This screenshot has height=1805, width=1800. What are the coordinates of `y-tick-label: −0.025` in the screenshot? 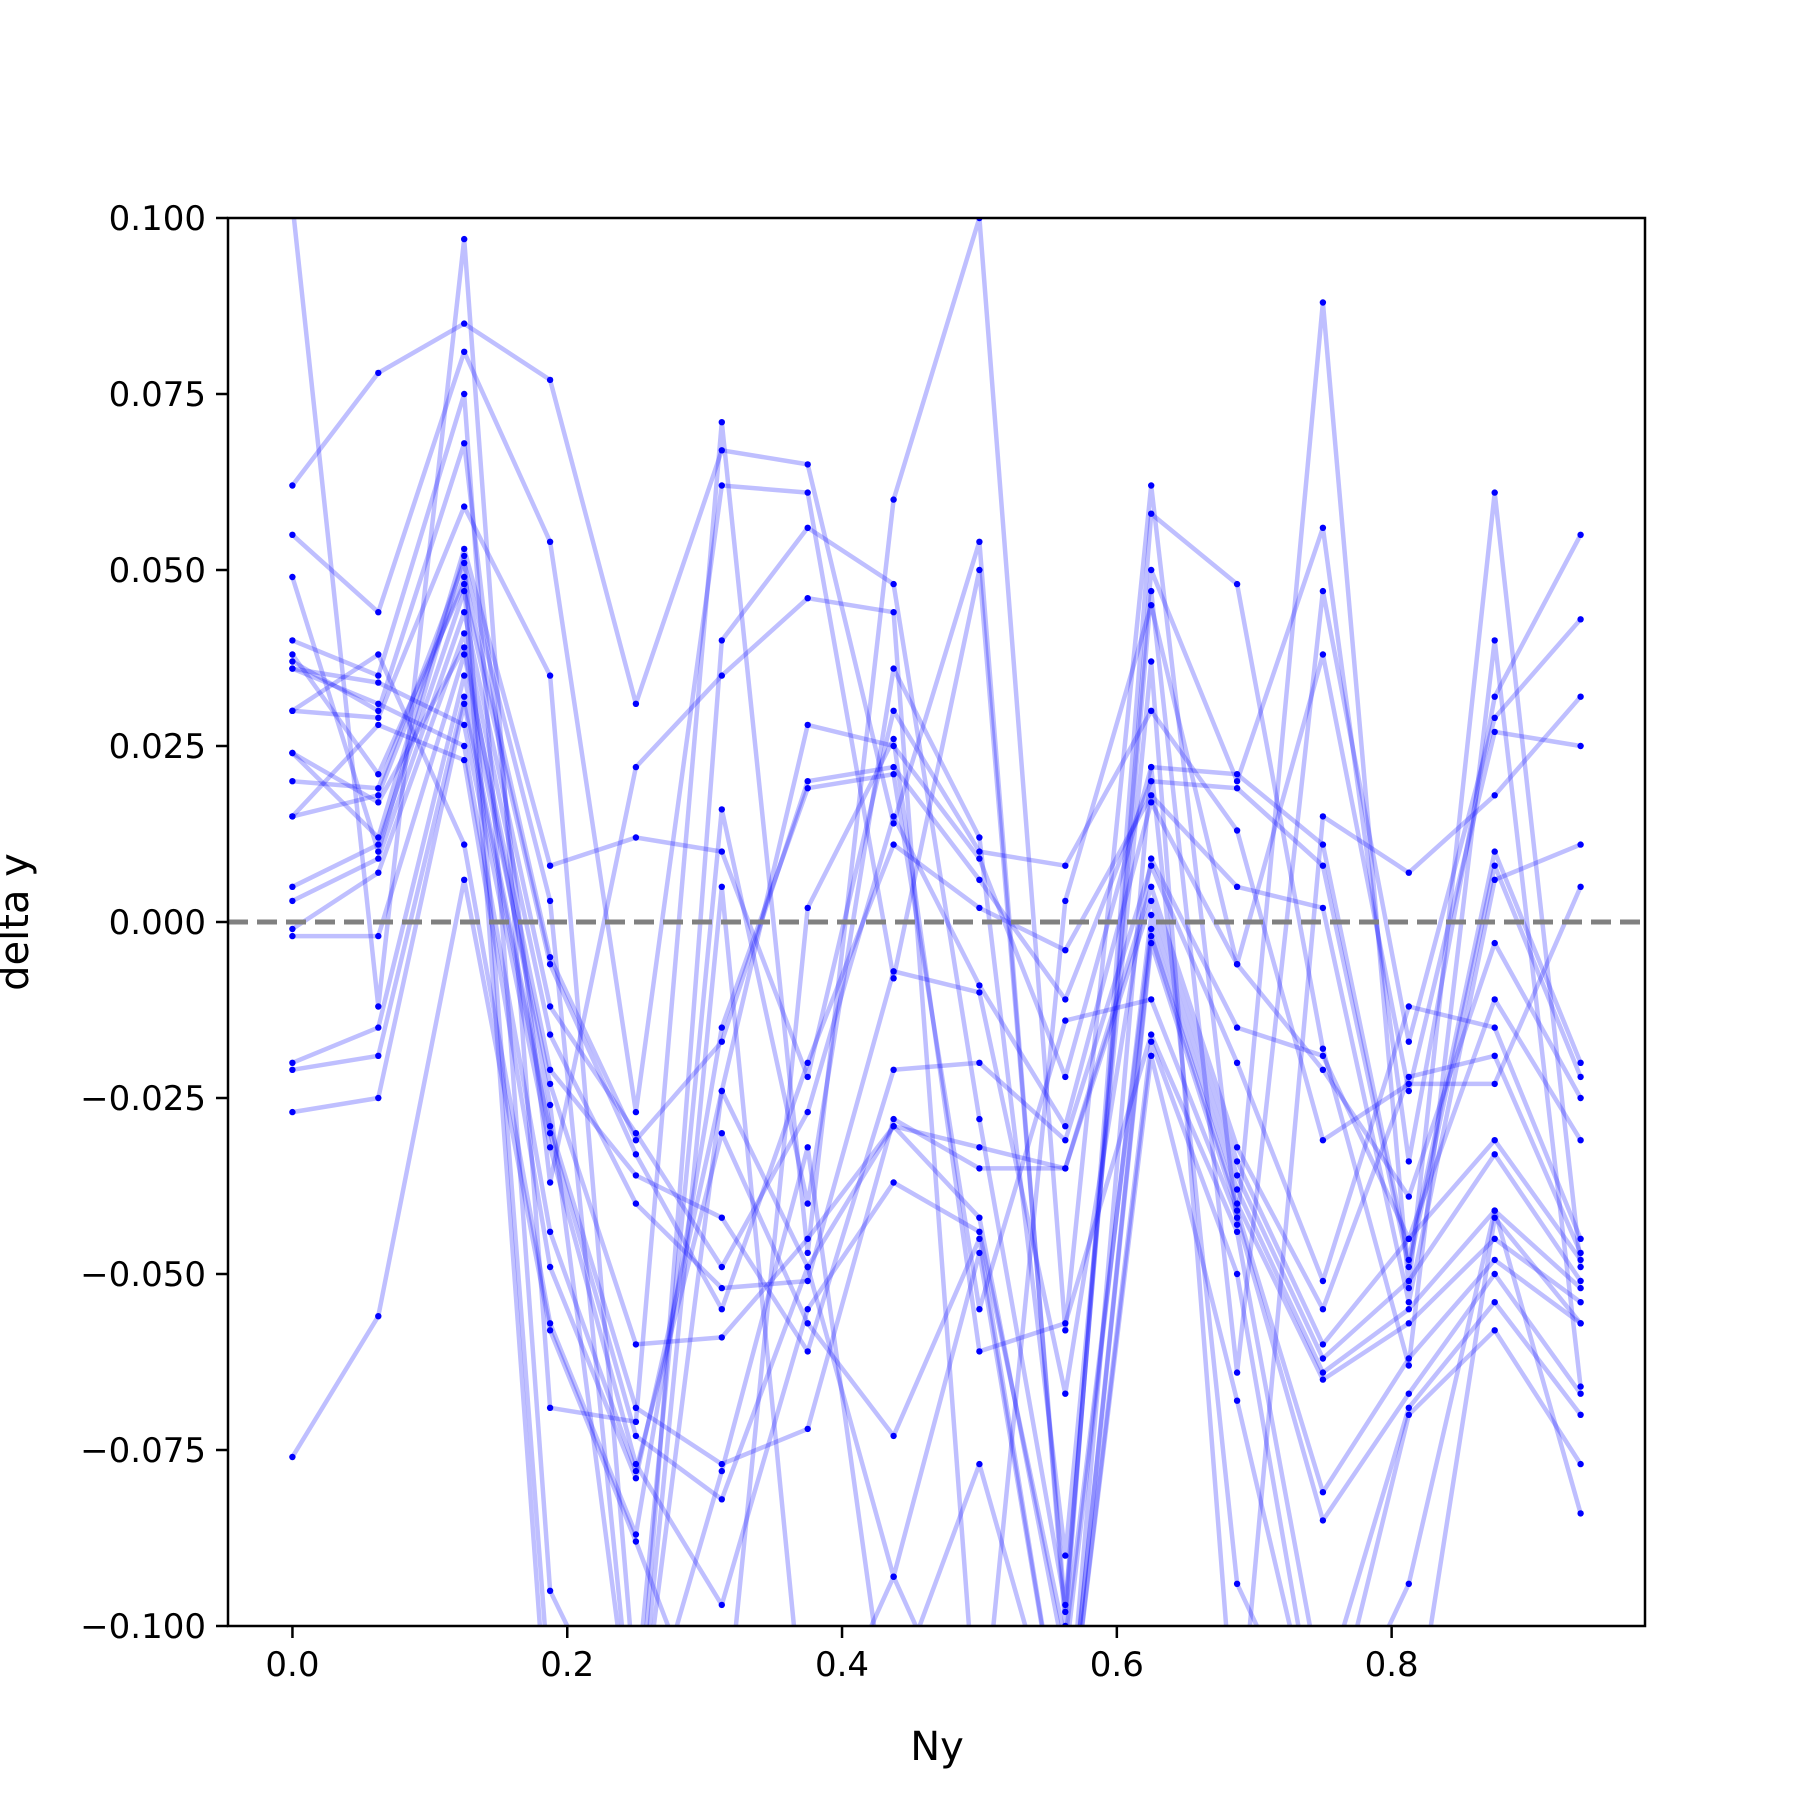 It's located at (143, 1099).